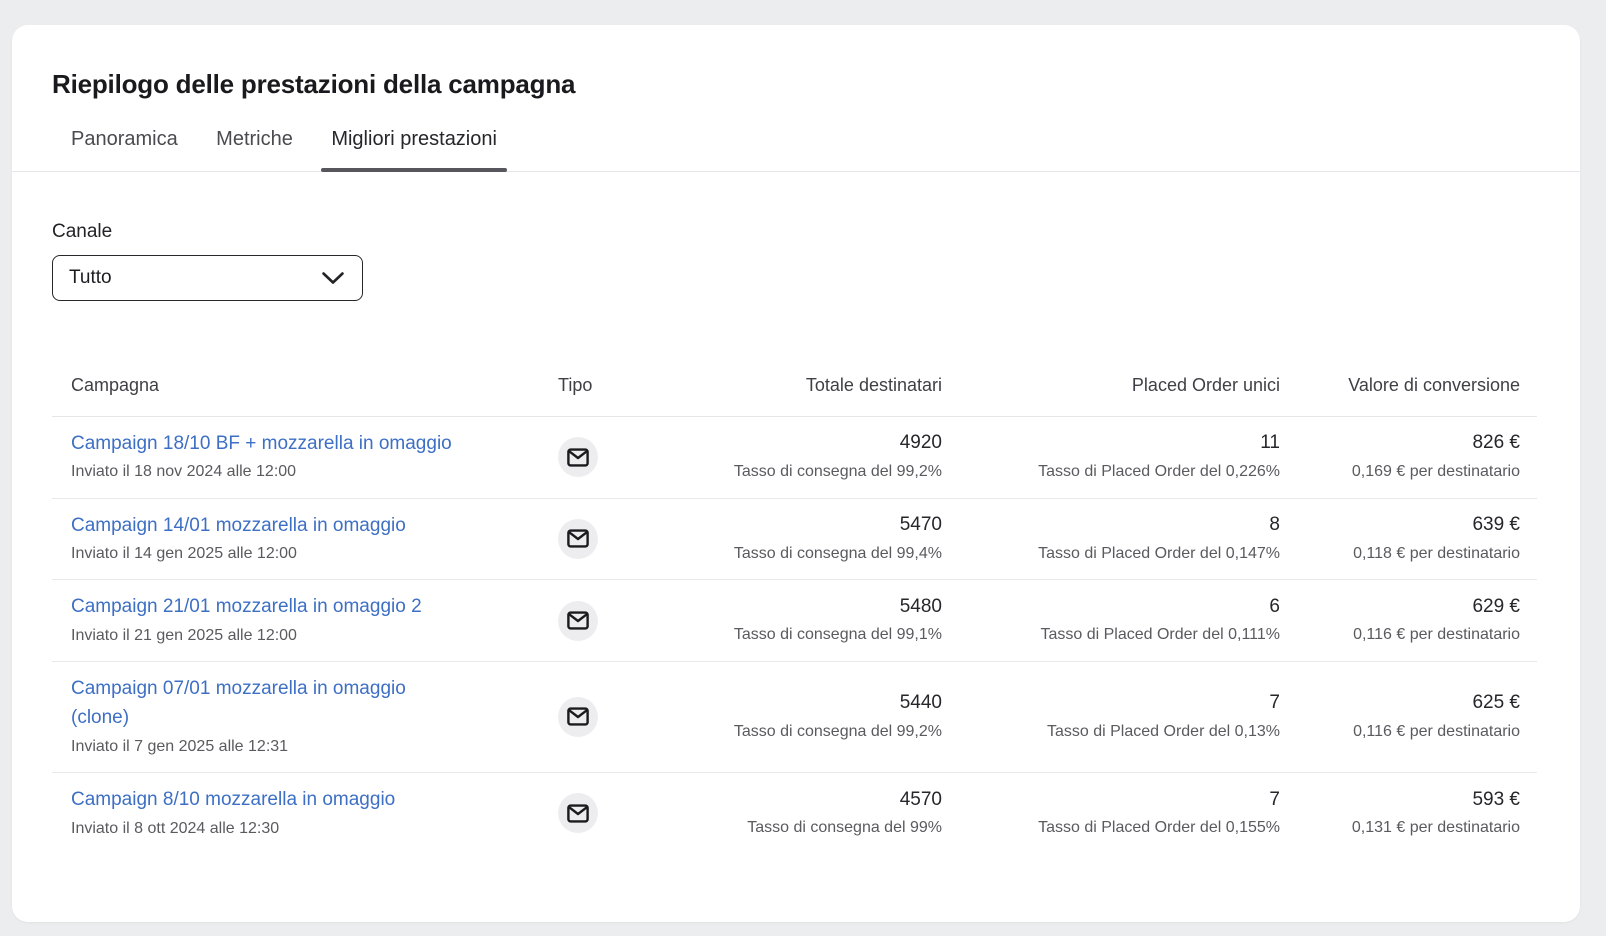 The height and width of the screenshot is (936, 1606). What do you see at coordinates (207, 278) in the screenshot?
I see `channel-select: Tutto` at bounding box center [207, 278].